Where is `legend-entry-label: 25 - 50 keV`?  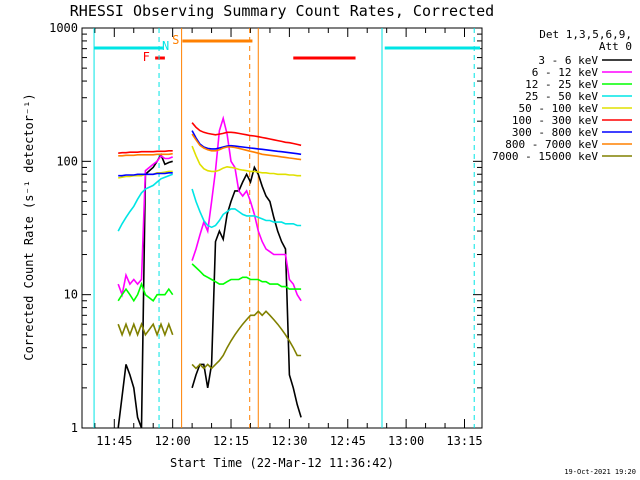 legend-entry-label: 25 - 50 keV is located at coordinates (561, 96).